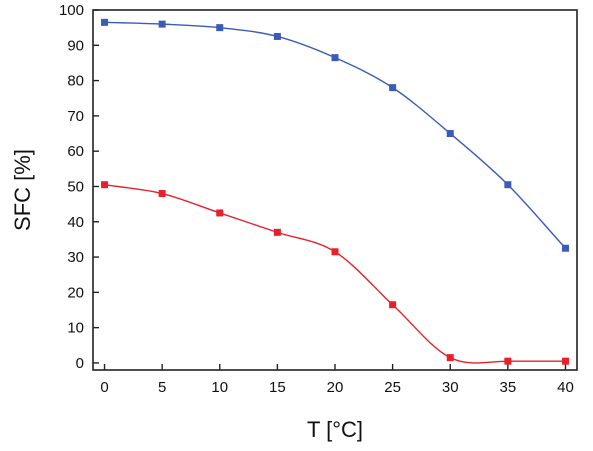  I want to click on y-axis-title: SFC [%], so click(22, 190).